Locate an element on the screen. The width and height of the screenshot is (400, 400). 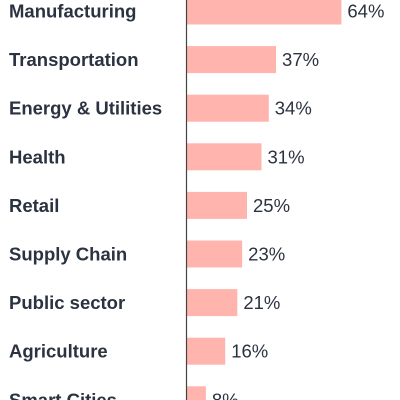
value-label: 21% is located at coordinates (261, 302).